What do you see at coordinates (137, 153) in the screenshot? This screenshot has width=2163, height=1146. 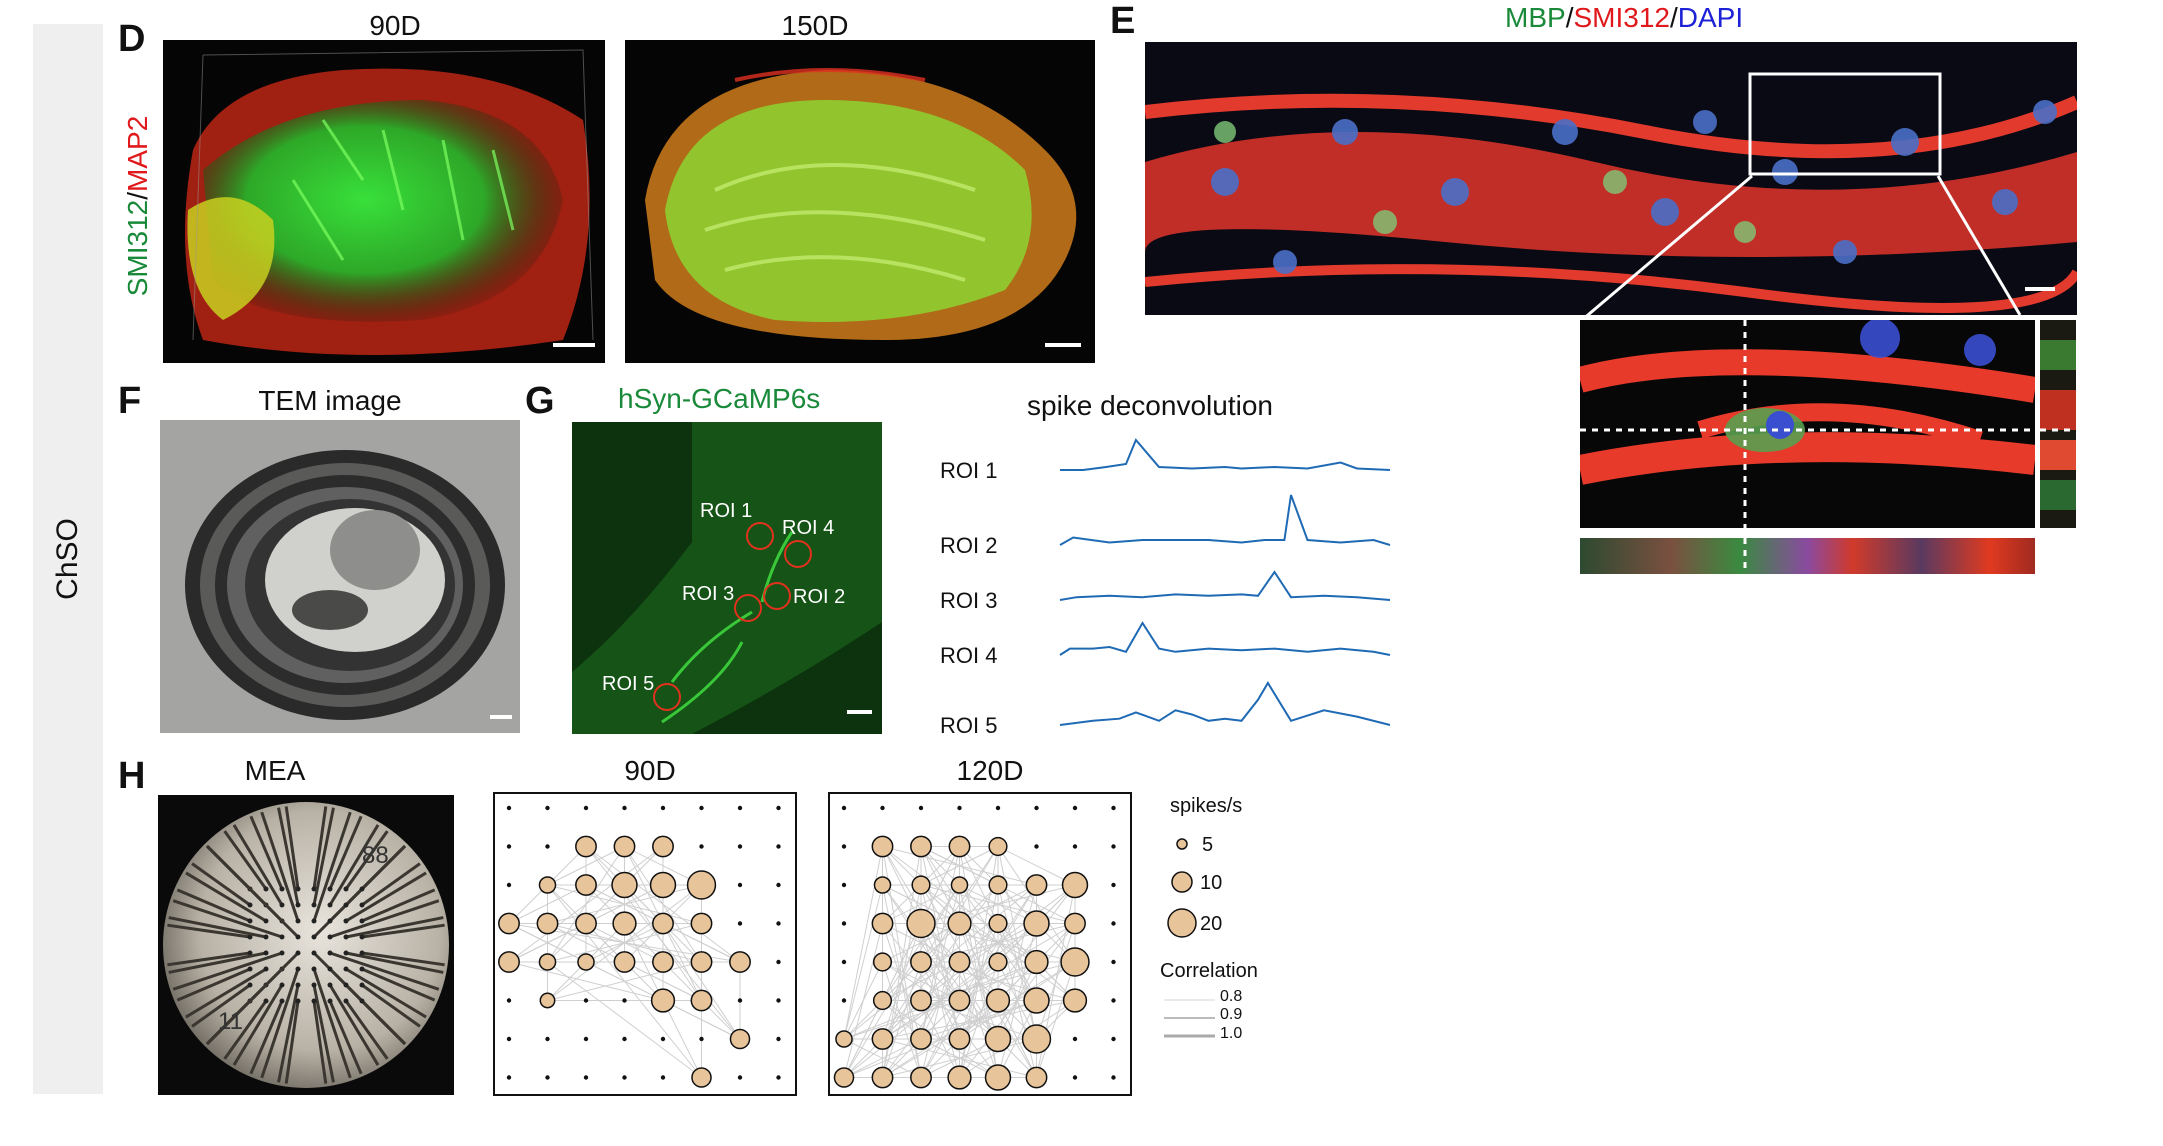 I see `ylabel-map2: MAP2` at bounding box center [137, 153].